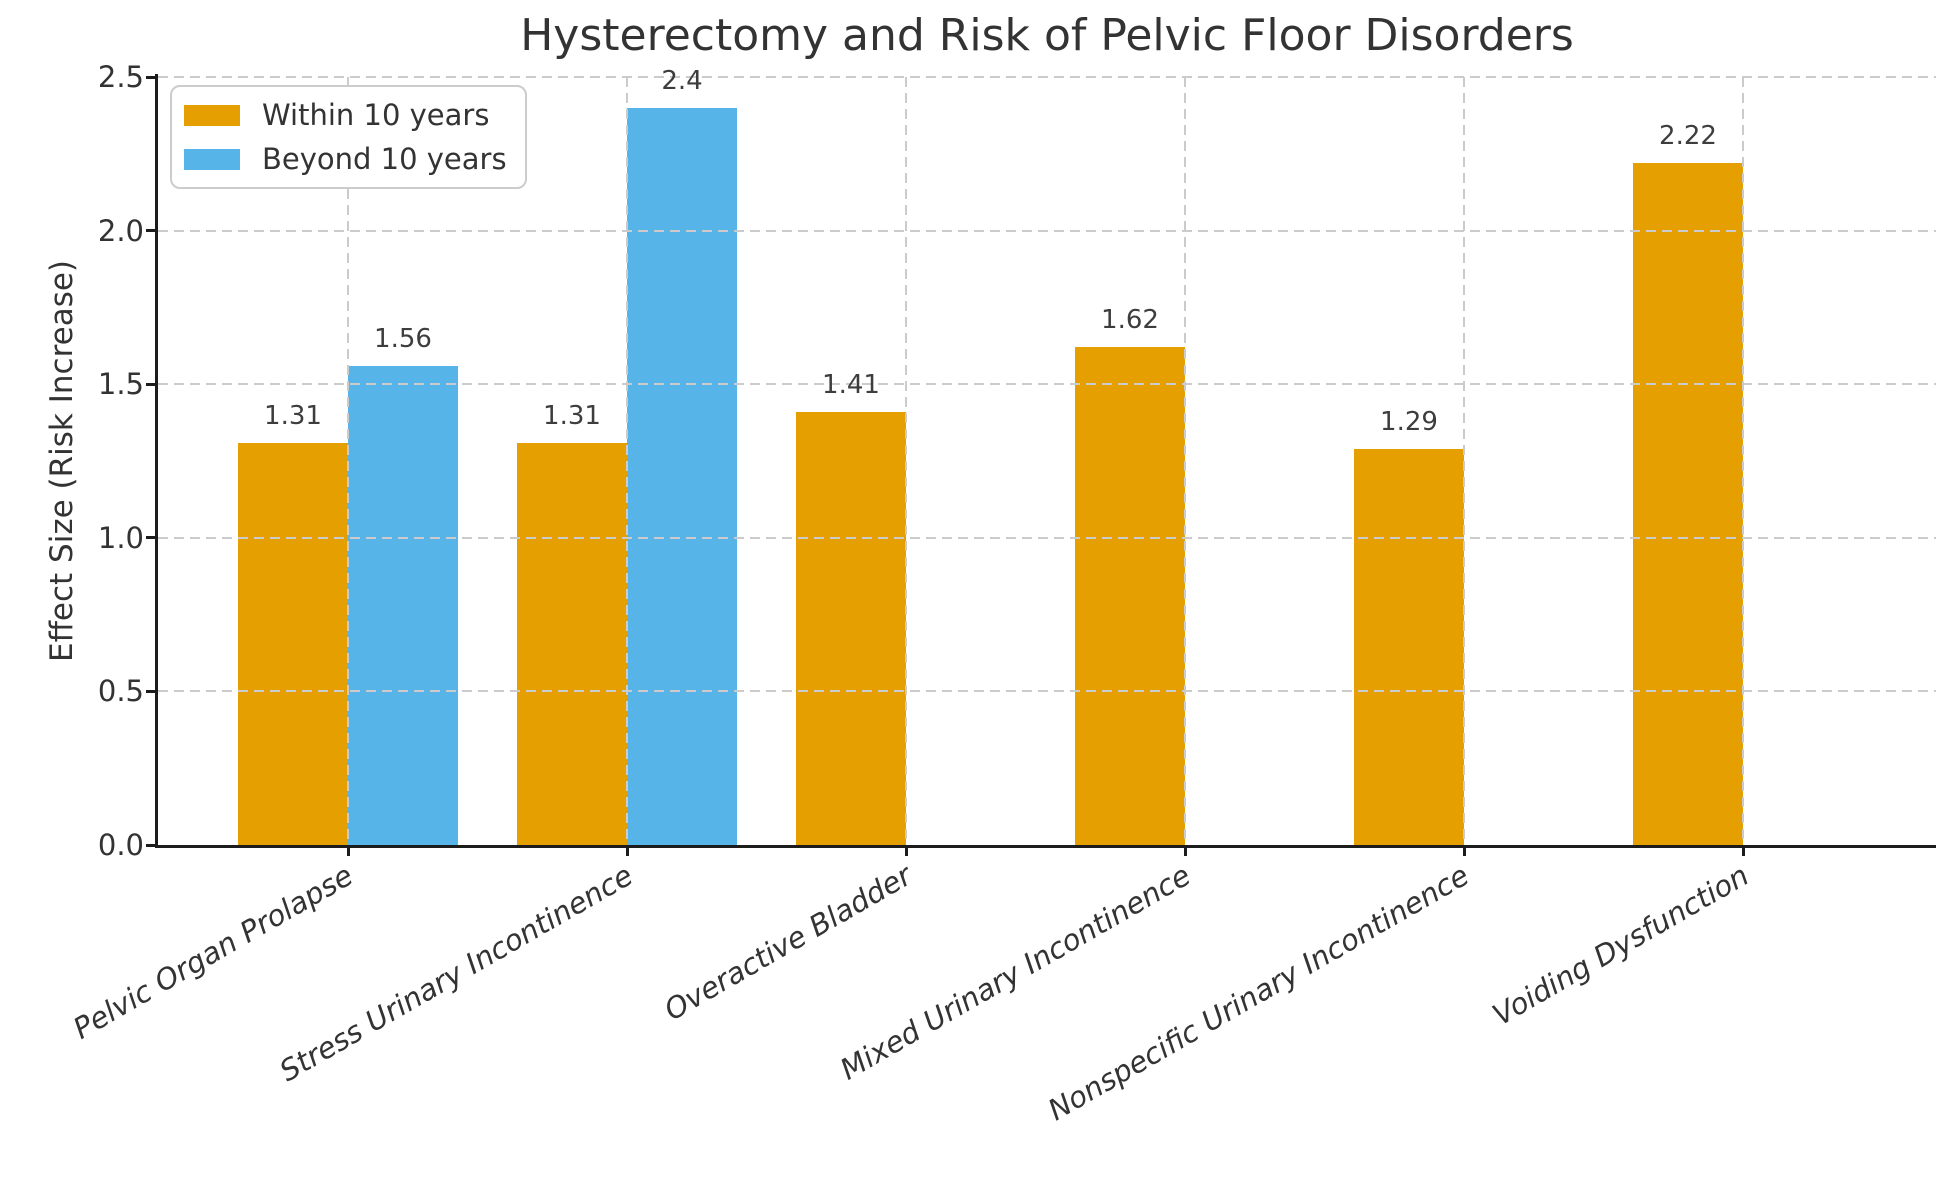 This screenshot has width=1955, height=1180. I want to click on legend-item: Beyond 10 years, so click(345, 159).